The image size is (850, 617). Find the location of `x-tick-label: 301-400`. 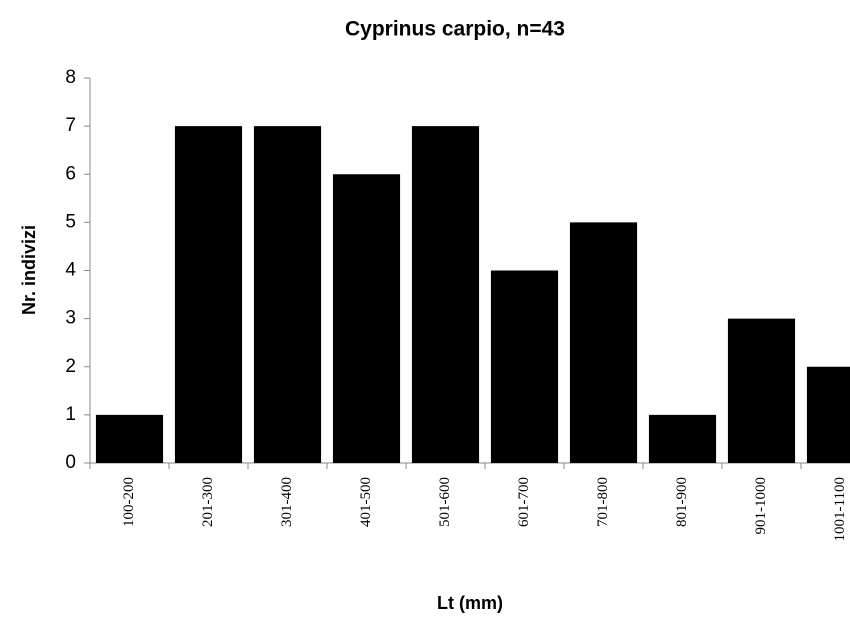

x-tick-label: 301-400 is located at coordinates (287, 502).